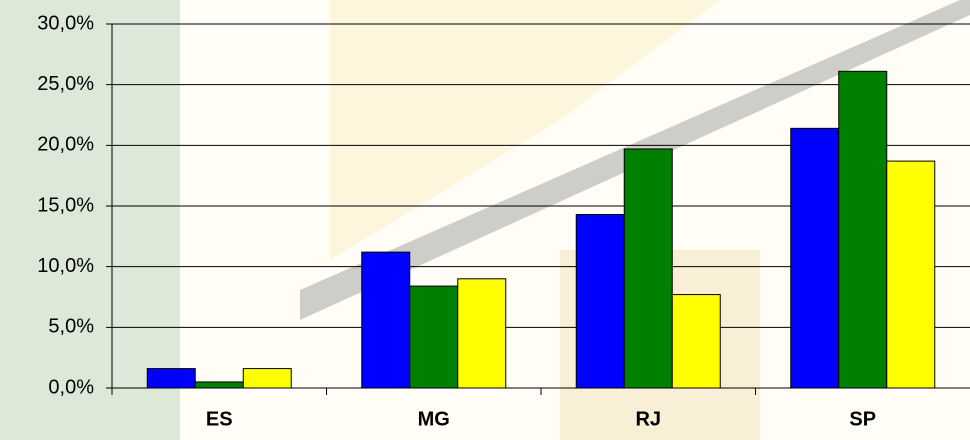 This screenshot has width=970, height=440. Describe the element at coordinates (219, 419) in the screenshot. I see `x-tick-label: ES` at that location.